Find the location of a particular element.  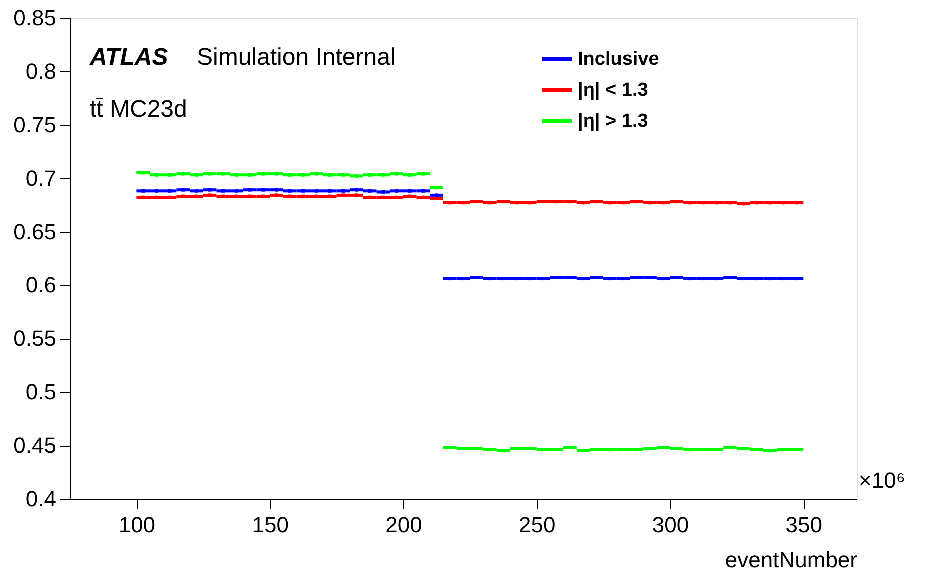

x-tick-label: 300 is located at coordinates (671, 525).